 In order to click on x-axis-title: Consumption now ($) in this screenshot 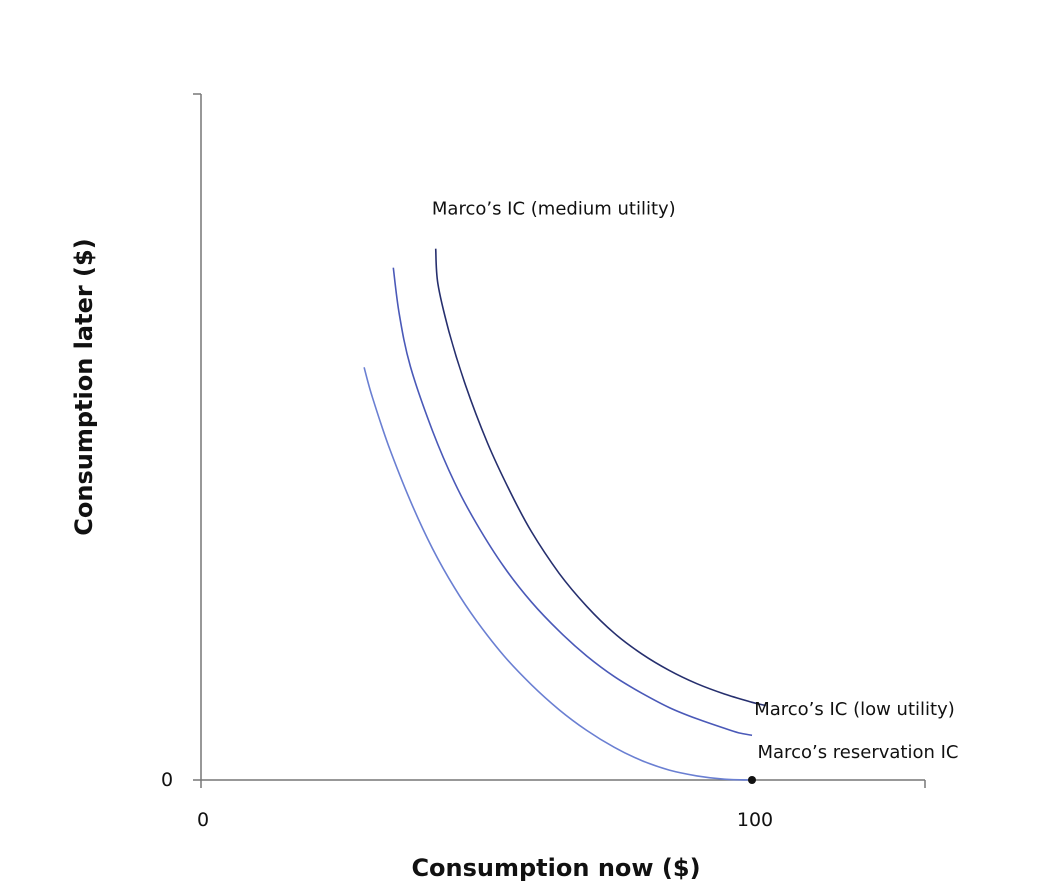, I will do `click(555, 868)`.